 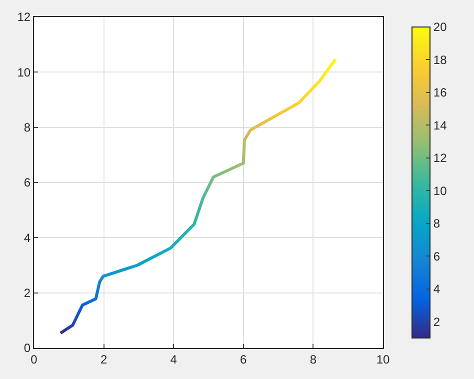 What do you see at coordinates (440, 158) in the screenshot?
I see `color-bar-label: 12` at bounding box center [440, 158].